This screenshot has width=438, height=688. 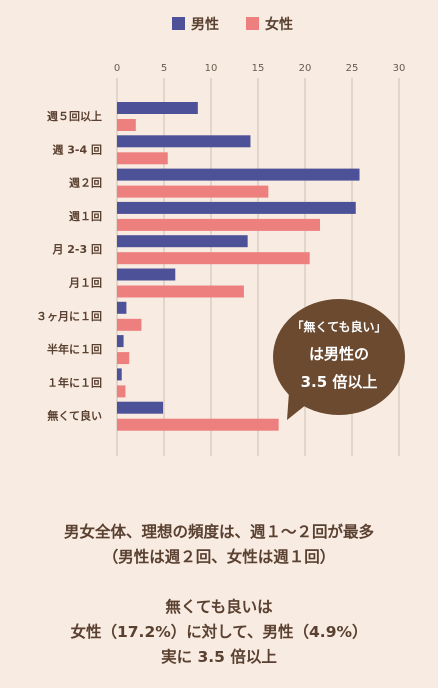 What do you see at coordinates (352, 68) in the screenshot?
I see `x-tick-label: 25` at bounding box center [352, 68].